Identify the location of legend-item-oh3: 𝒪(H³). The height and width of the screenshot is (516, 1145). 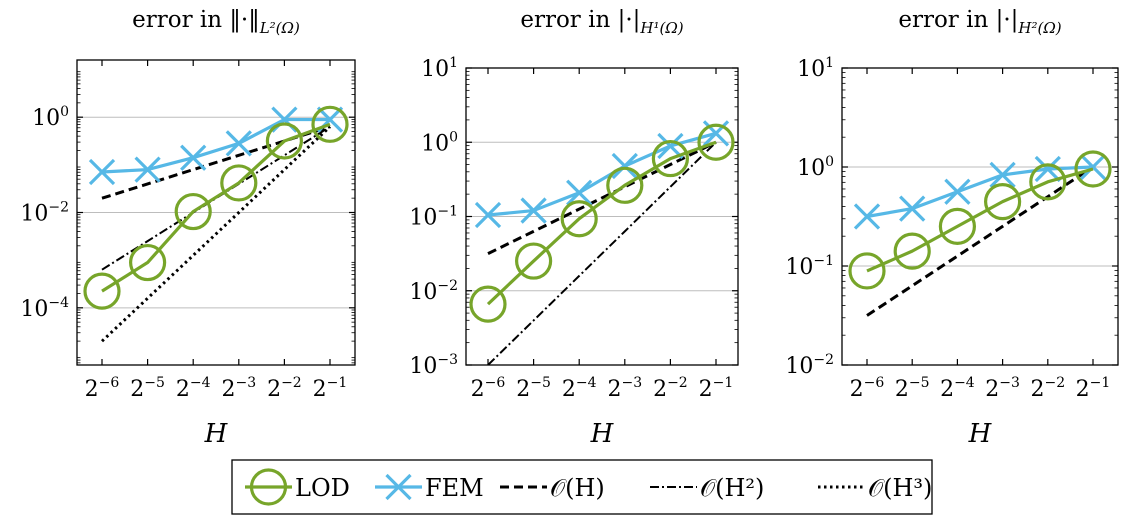
(875, 488).